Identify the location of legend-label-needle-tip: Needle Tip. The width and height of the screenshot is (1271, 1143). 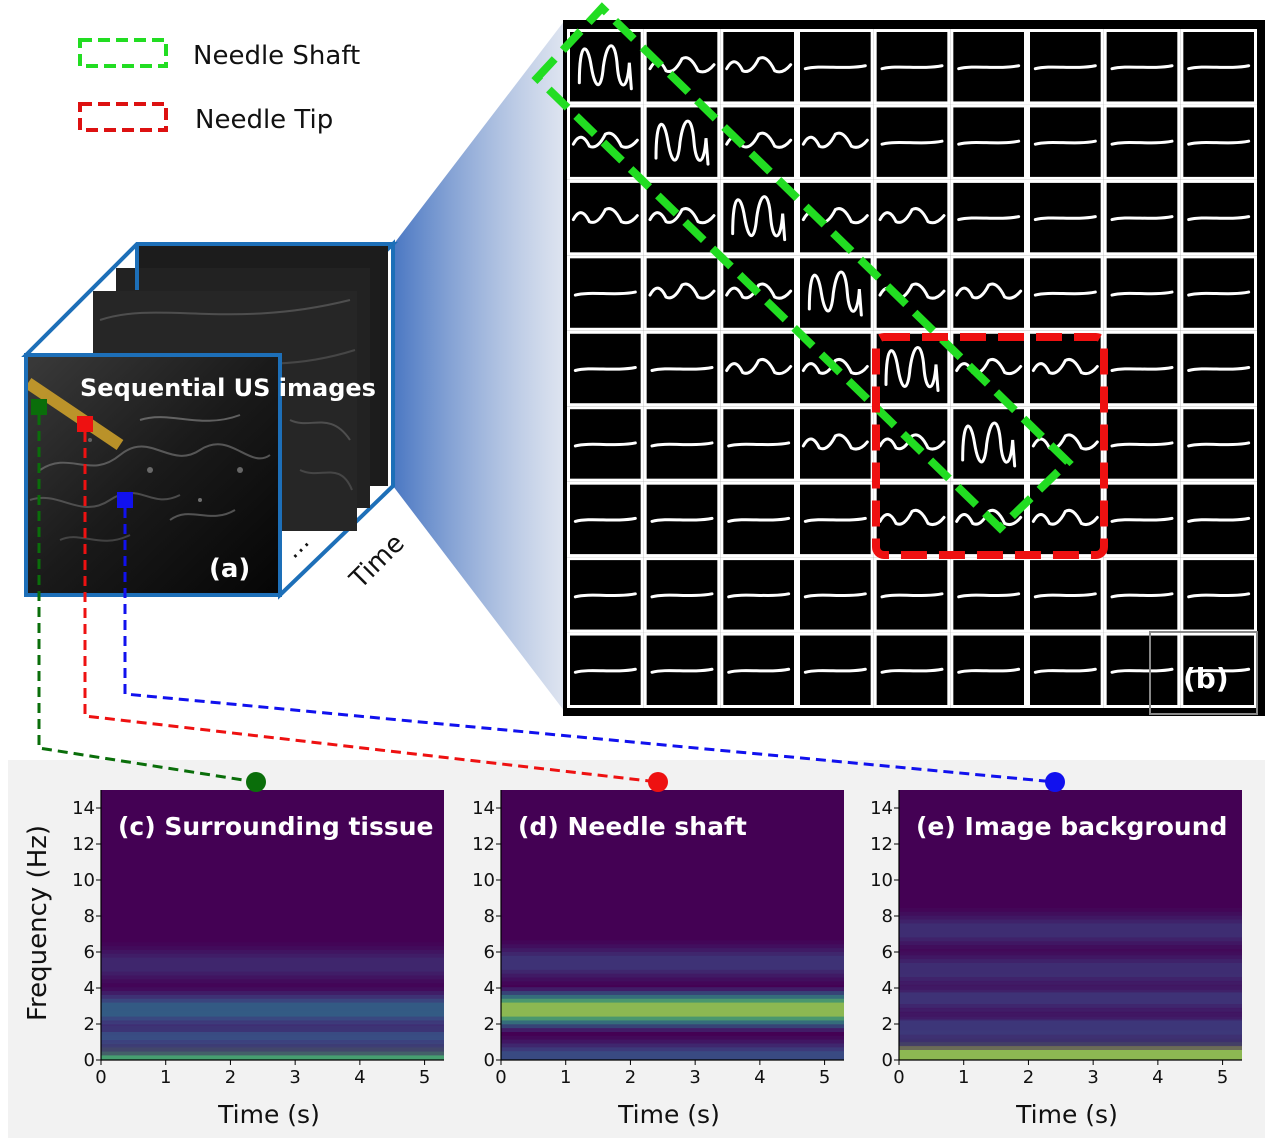
(264, 120).